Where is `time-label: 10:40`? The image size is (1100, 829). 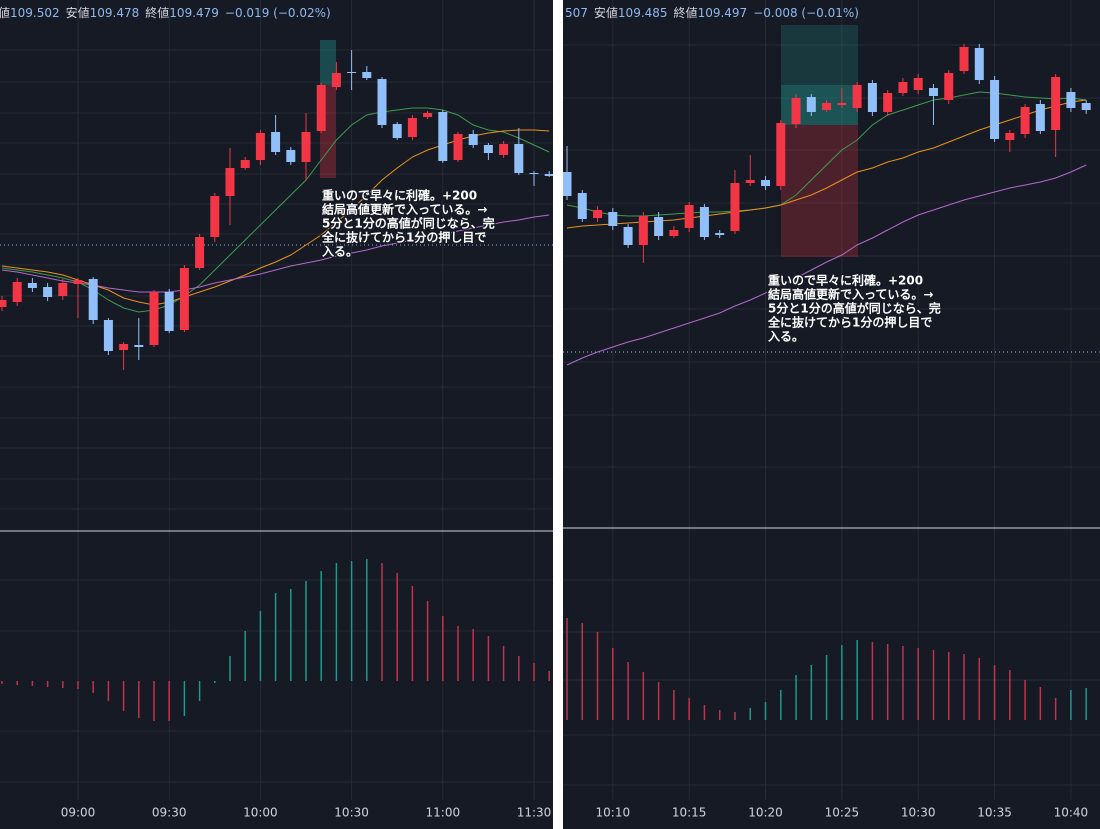
time-label: 10:40 is located at coordinates (1071, 813).